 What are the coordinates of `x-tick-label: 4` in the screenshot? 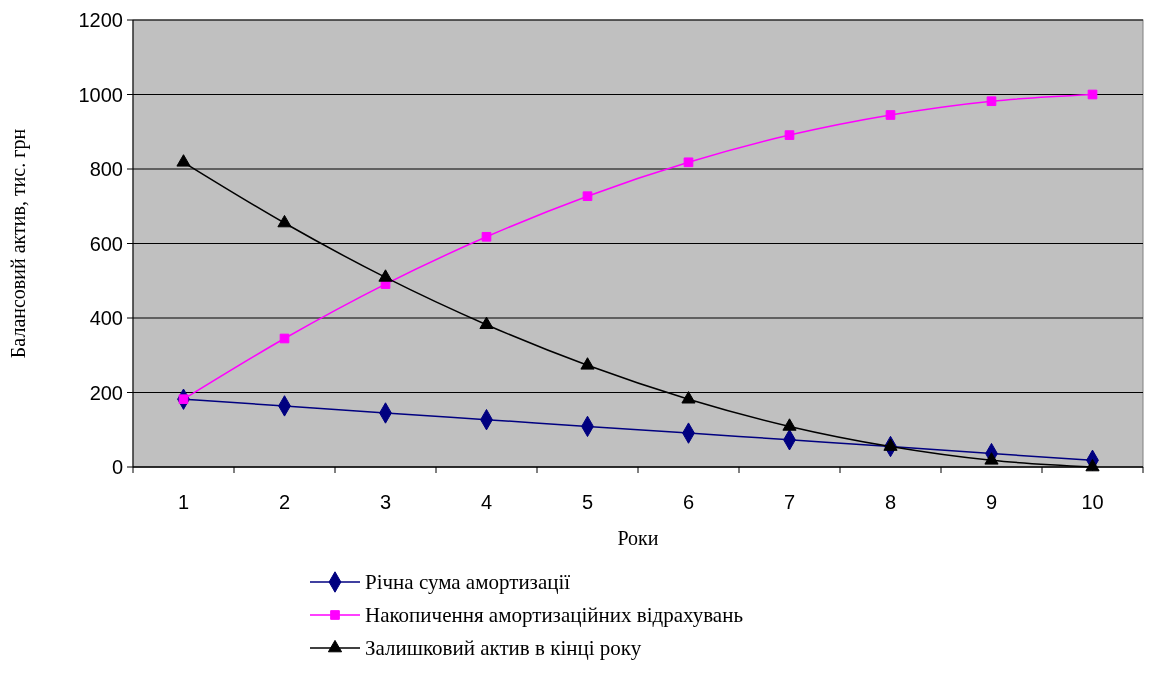 It's located at (486, 502).